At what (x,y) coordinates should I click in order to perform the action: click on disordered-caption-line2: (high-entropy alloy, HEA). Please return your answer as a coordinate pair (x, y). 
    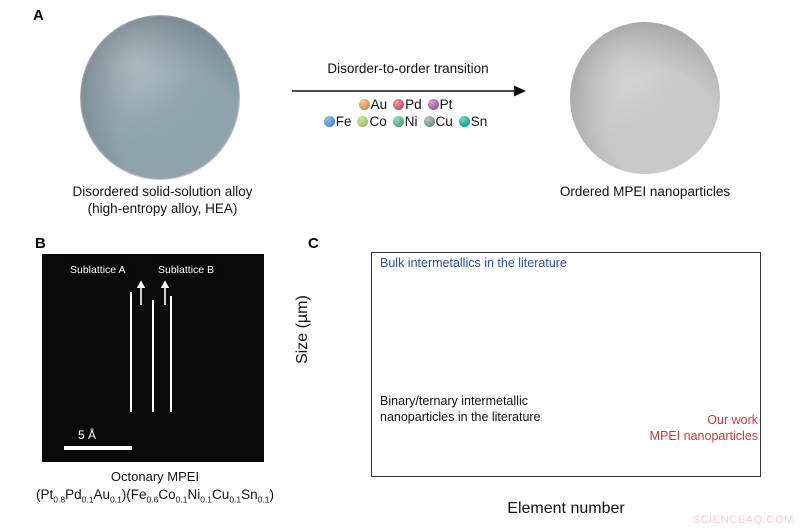
    Looking at the image, I should click on (162, 209).